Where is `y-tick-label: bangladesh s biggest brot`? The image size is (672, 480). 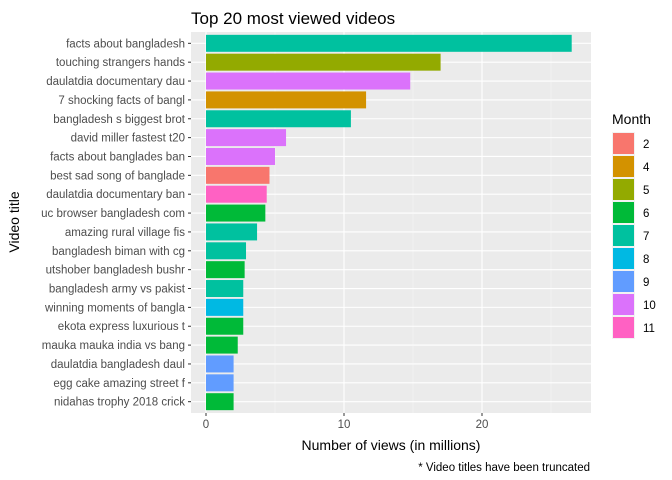
y-tick-label: bangladesh s biggest brot is located at coordinates (119, 120).